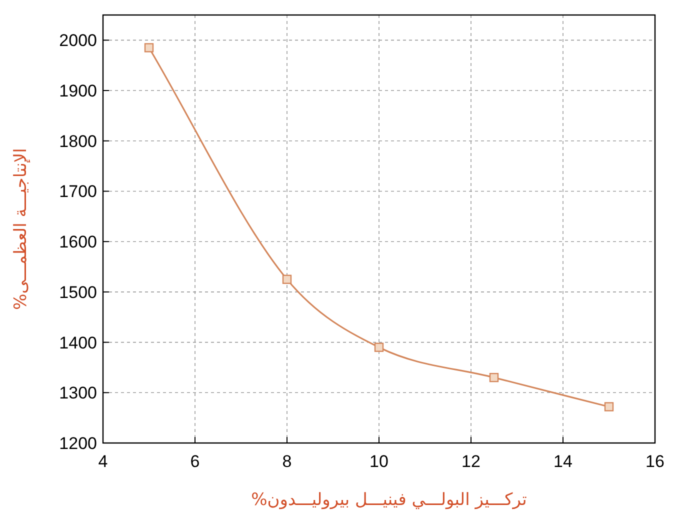 This screenshot has height=518, width=675. What do you see at coordinates (389, 500) in the screenshot?
I see `x-axis-title: تركـــيز البولـــي فينيـــل بيروليـــدون%` at bounding box center [389, 500].